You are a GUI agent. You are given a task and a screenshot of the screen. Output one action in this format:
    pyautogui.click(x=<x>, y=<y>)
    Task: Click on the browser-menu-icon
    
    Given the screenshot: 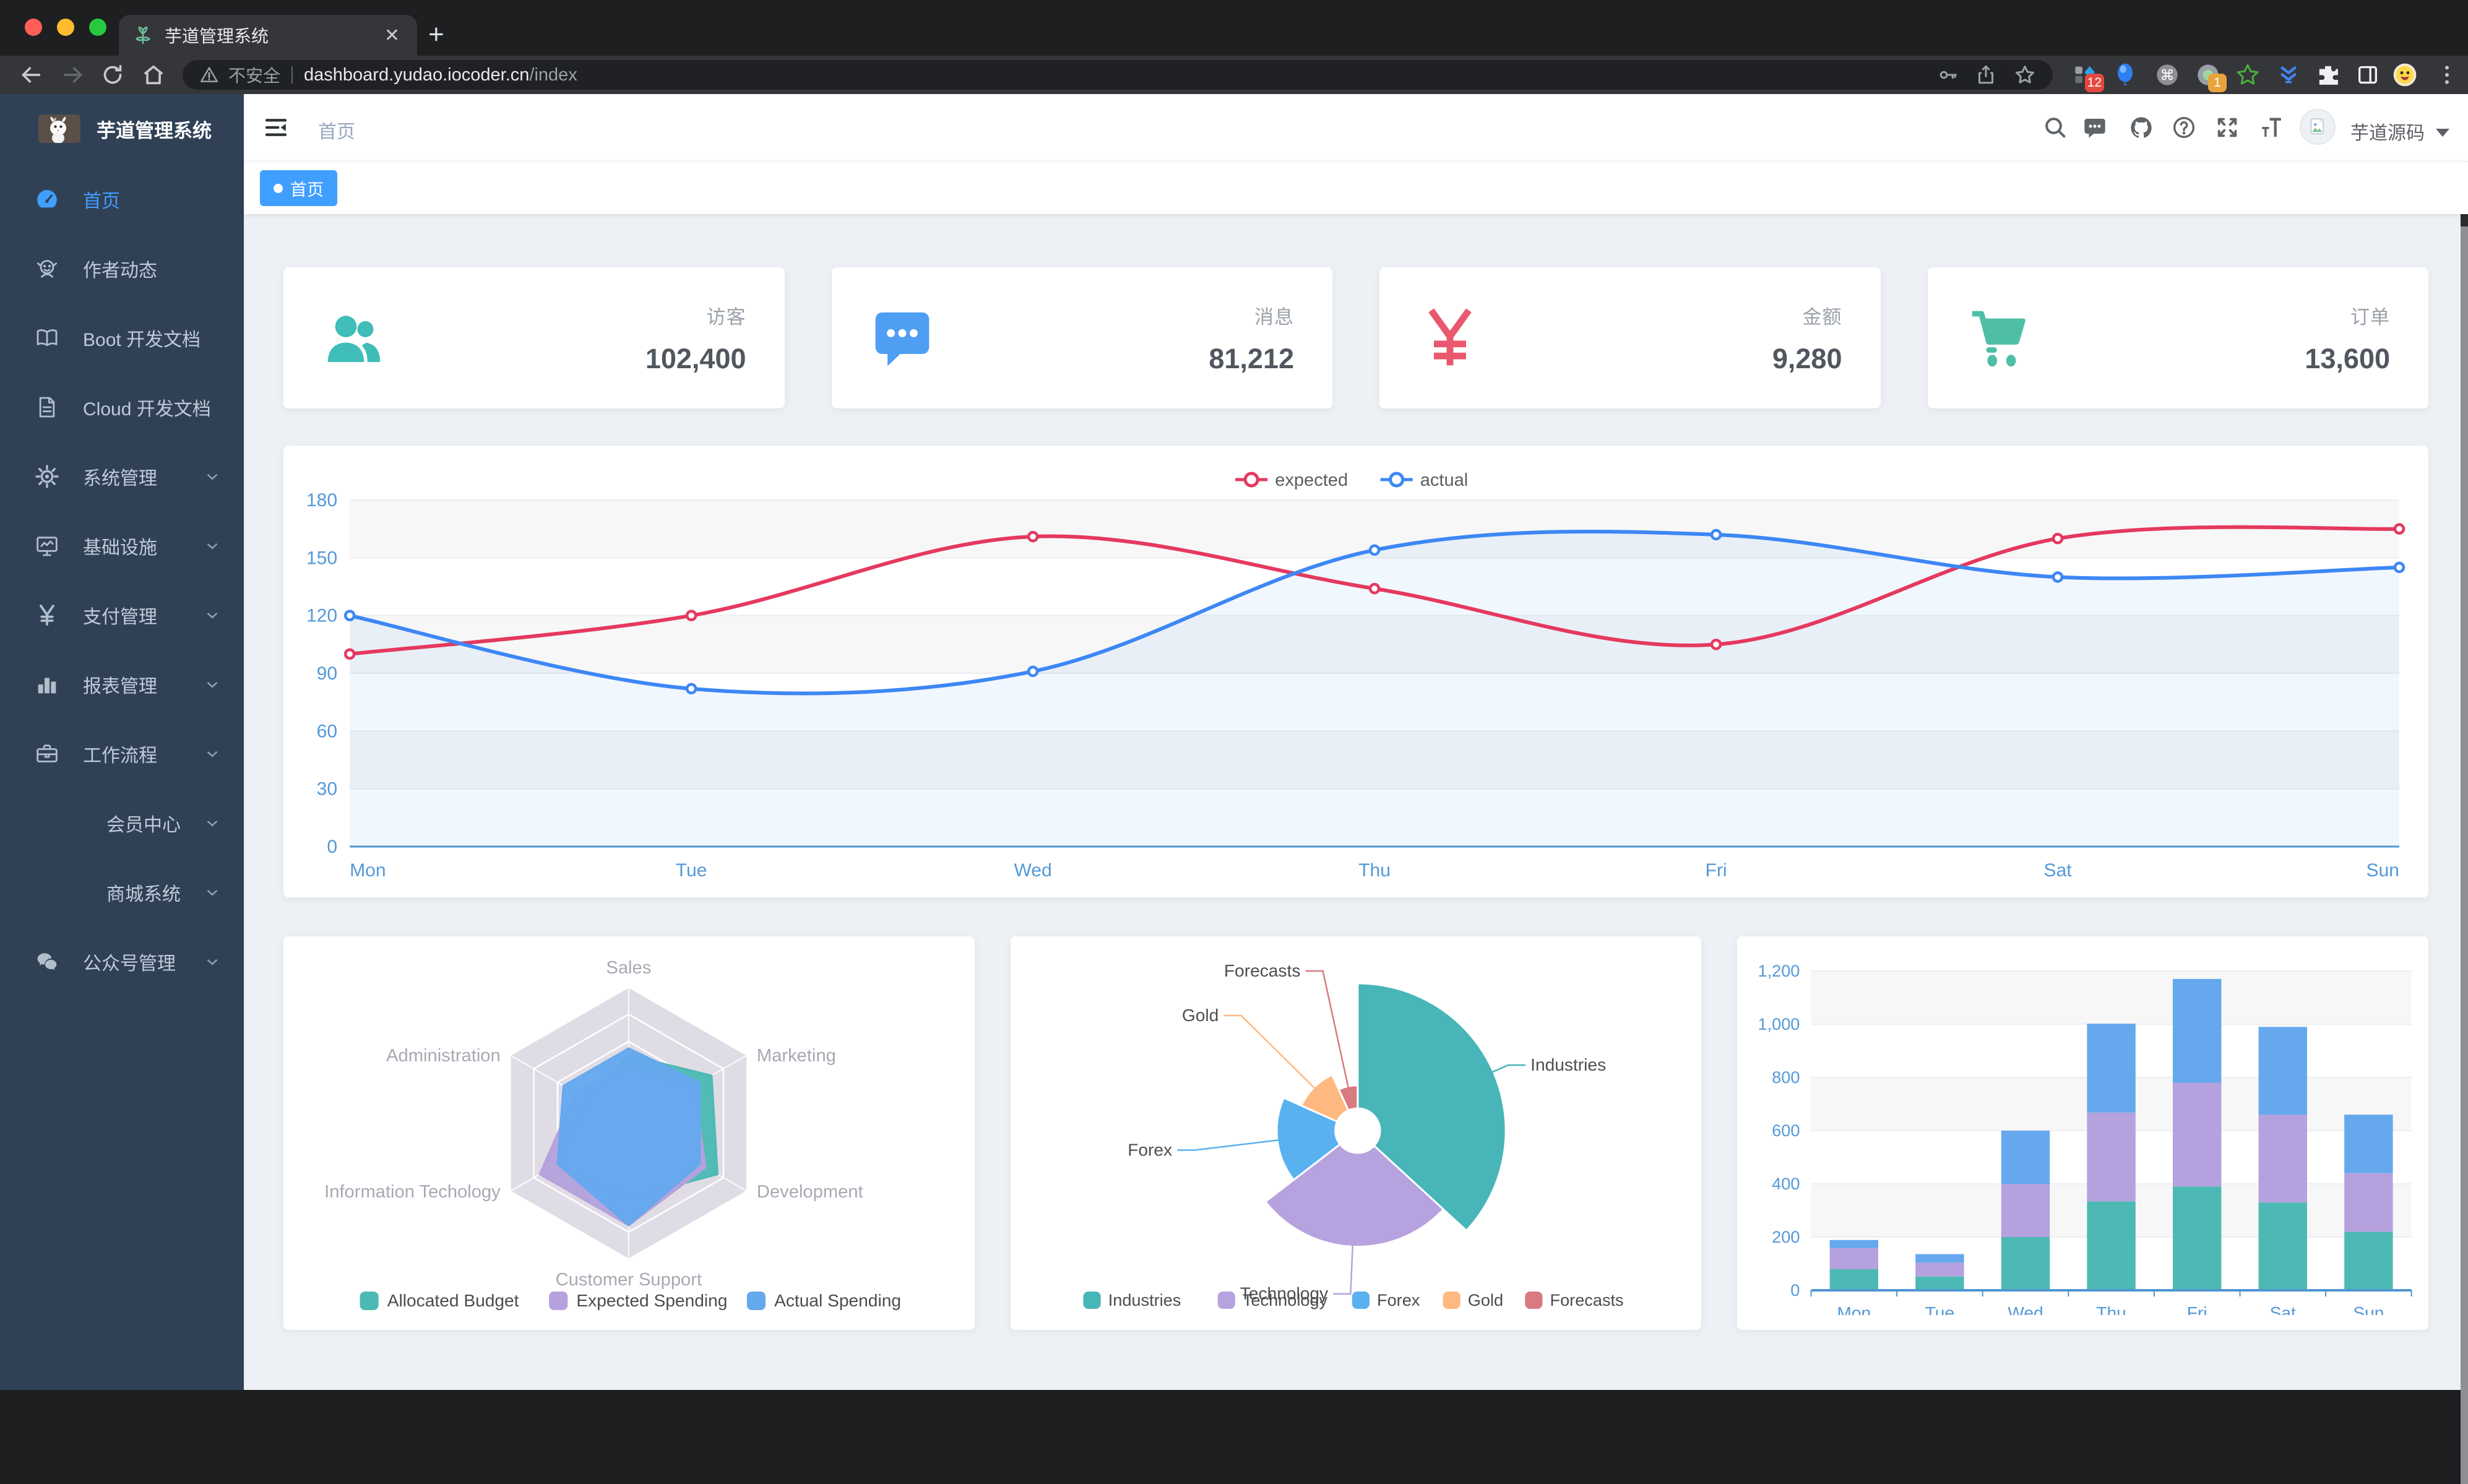 What is the action you would take?
    pyautogui.click(x=2447, y=75)
    